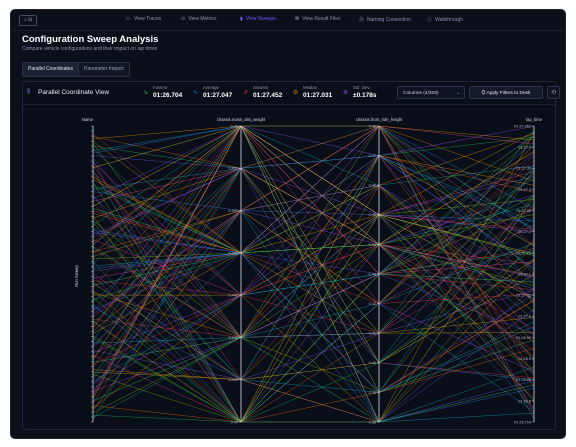 The height and width of the screenshot is (447, 576). What do you see at coordinates (233, 169) in the screenshot?
I see `tick-label: 0.457` at bounding box center [233, 169].